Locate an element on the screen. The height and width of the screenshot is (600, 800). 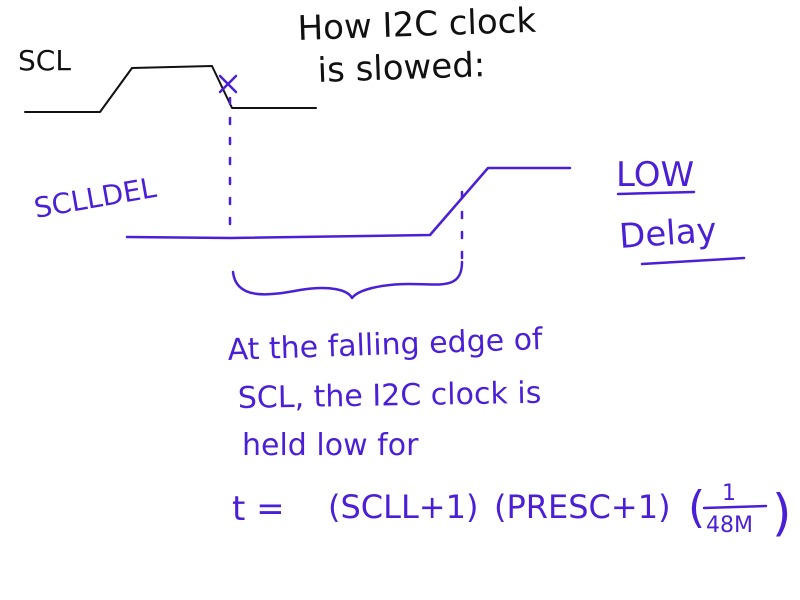
explanation-line2: SCL, the I2C clock is is located at coordinates (390, 396).